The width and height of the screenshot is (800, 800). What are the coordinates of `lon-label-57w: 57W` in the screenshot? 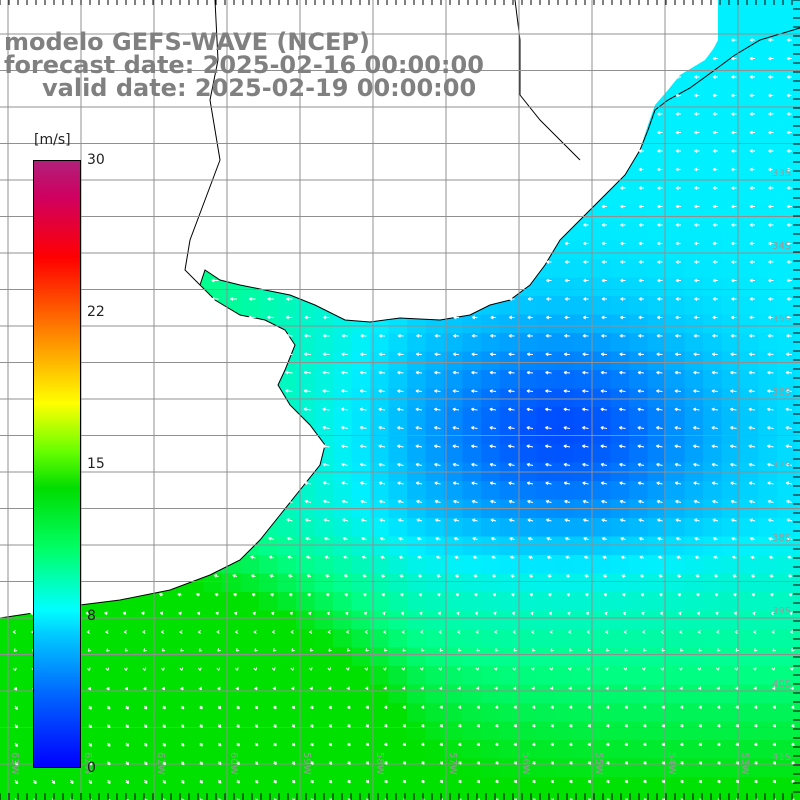 It's located at (452, 763).